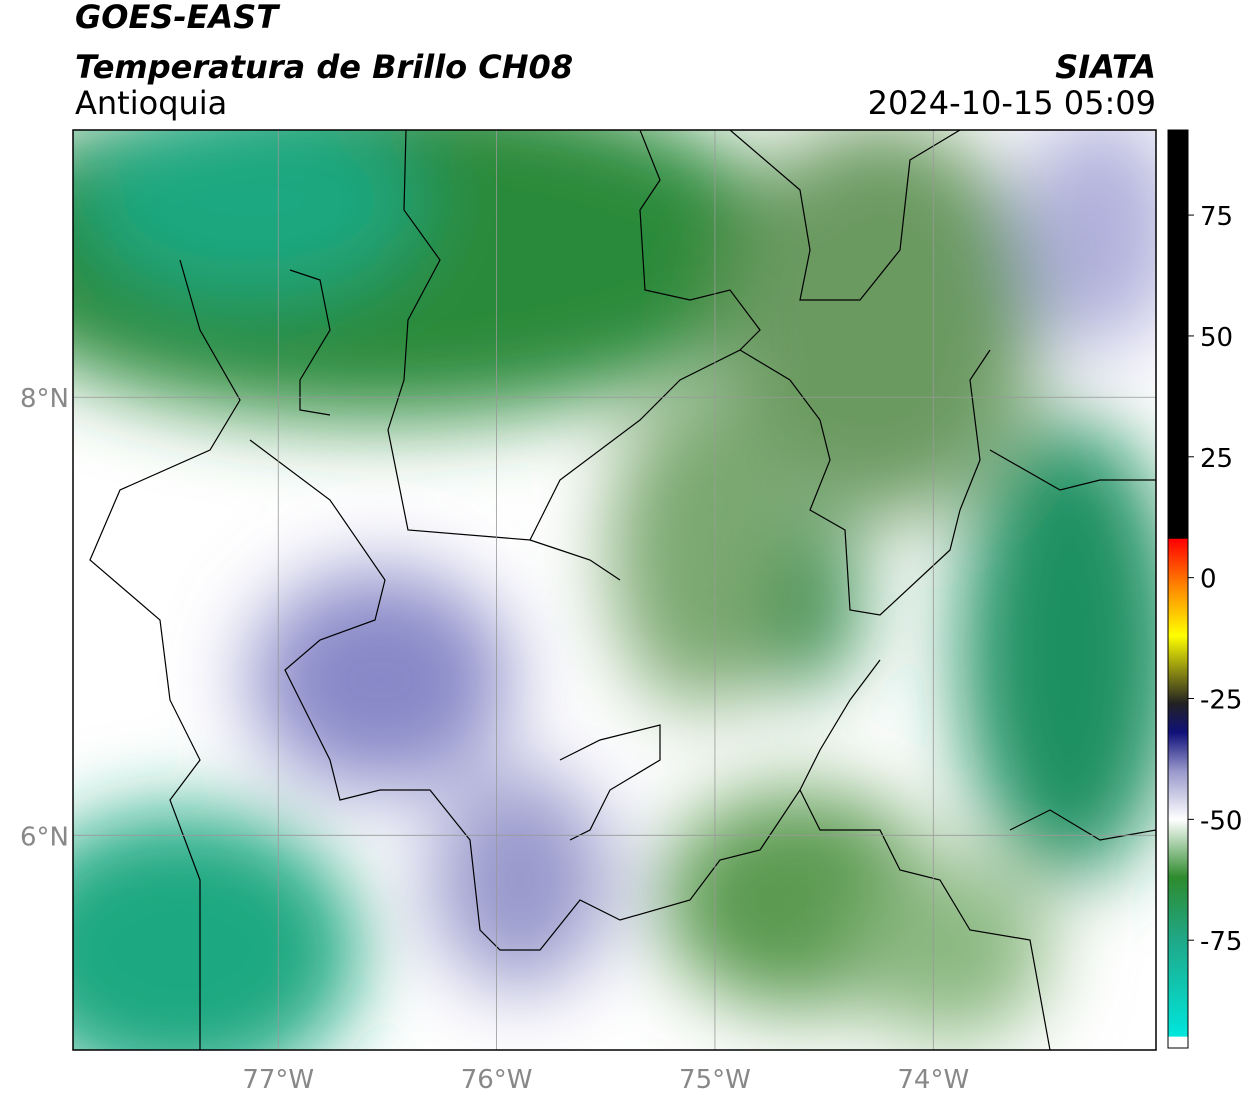 Image resolution: width=1252 pixels, height=1099 pixels. What do you see at coordinates (151, 103) in the screenshot?
I see `region: Antioquia` at bounding box center [151, 103].